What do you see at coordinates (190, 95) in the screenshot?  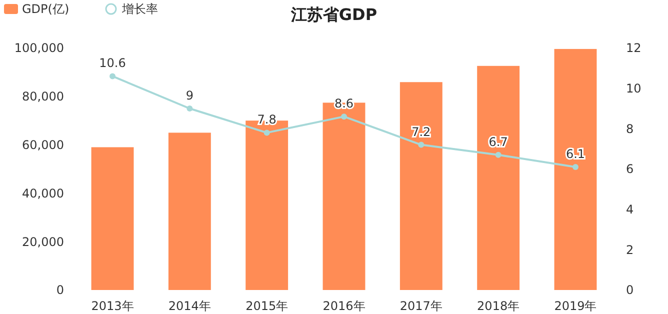 I see `data-label: 9` at bounding box center [190, 95].